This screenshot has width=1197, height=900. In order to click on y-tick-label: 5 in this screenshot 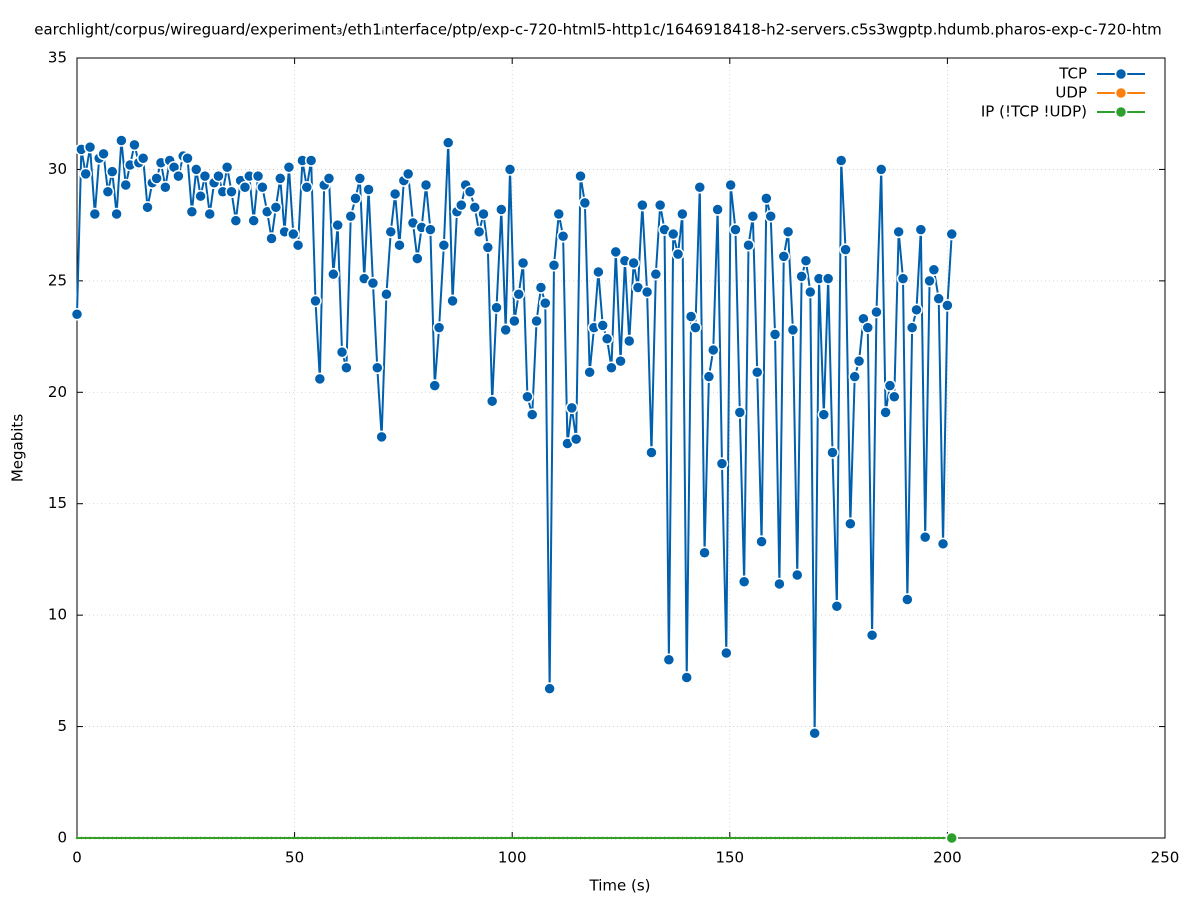, I will do `click(62, 726)`.